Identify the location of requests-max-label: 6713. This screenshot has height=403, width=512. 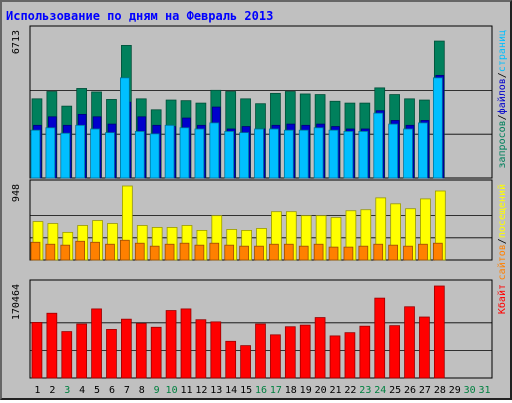
(16, 42).